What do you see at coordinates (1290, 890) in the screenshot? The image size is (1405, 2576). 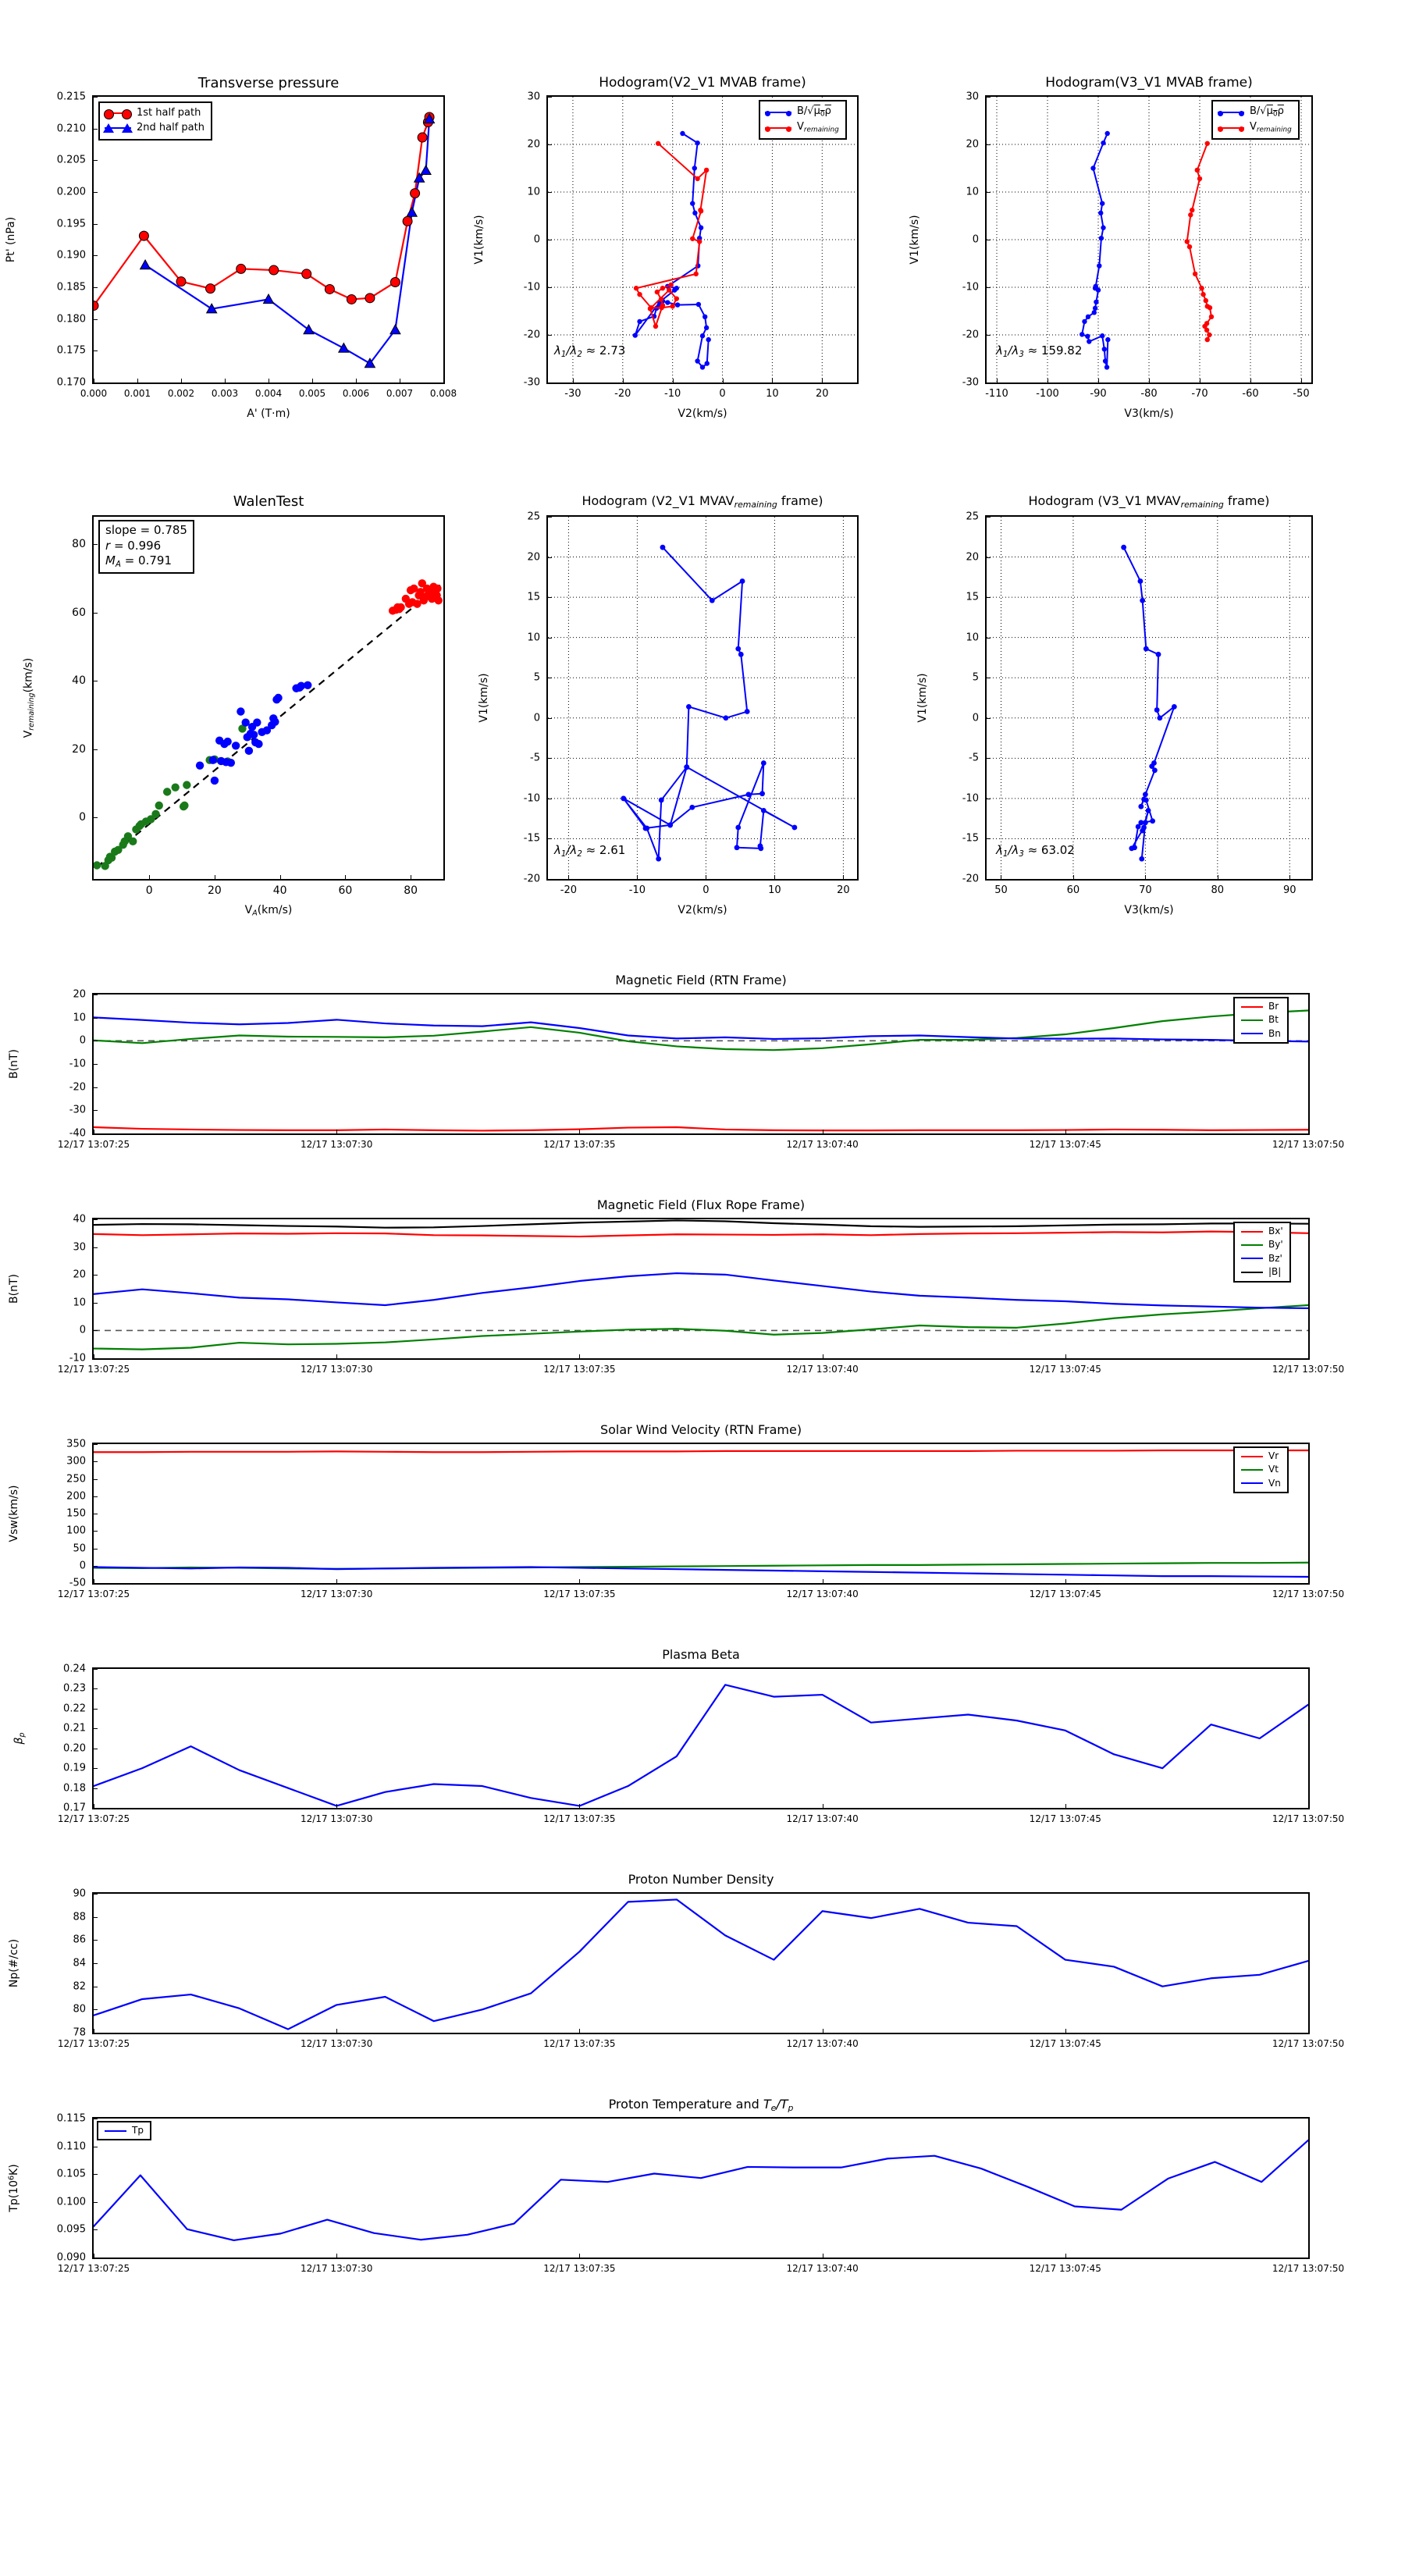 I see `x-tick-label: 90` at bounding box center [1290, 890].